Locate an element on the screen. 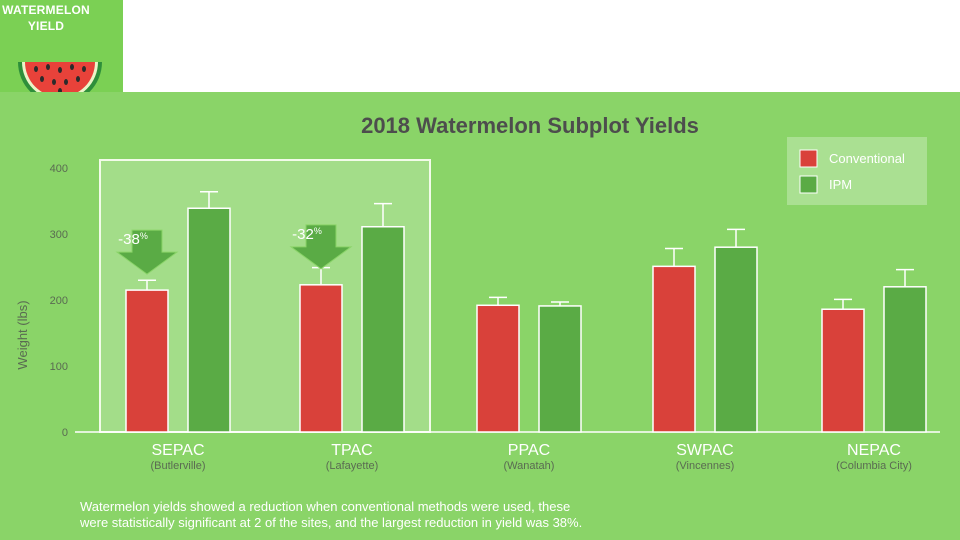  bar-ipm-nepac is located at coordinates (905, 359).